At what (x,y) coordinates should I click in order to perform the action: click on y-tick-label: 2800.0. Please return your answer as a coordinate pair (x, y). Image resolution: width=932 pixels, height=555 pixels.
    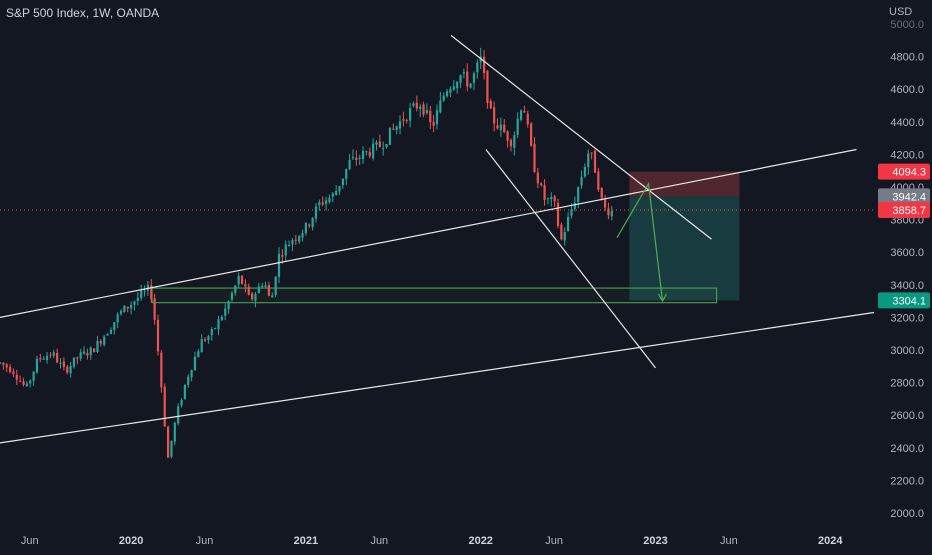
    Looking at the image, I should click on (907, 384).